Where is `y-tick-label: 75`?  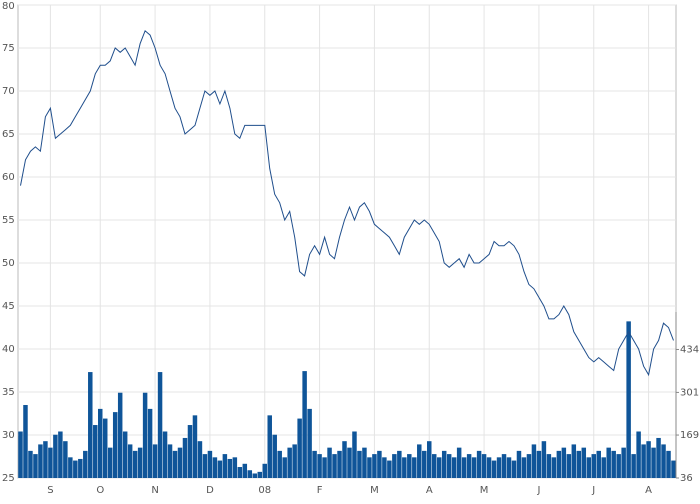 y-tick-label: 75 is located at coordinates (8, 48).